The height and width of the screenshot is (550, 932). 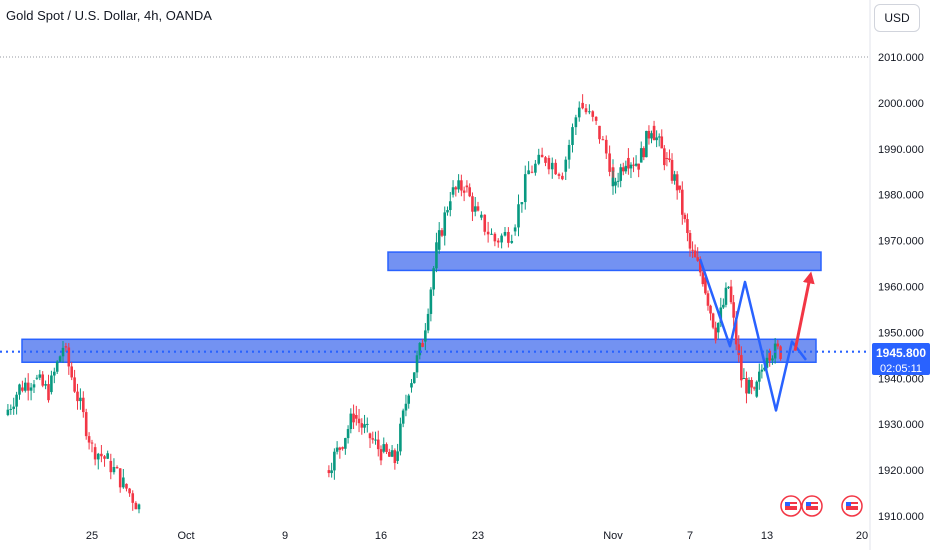 What do you see at coordinates (901, 58) in the screenshot?
I see `y-tick-label: 2010.000` at bounding box center [901, 58].